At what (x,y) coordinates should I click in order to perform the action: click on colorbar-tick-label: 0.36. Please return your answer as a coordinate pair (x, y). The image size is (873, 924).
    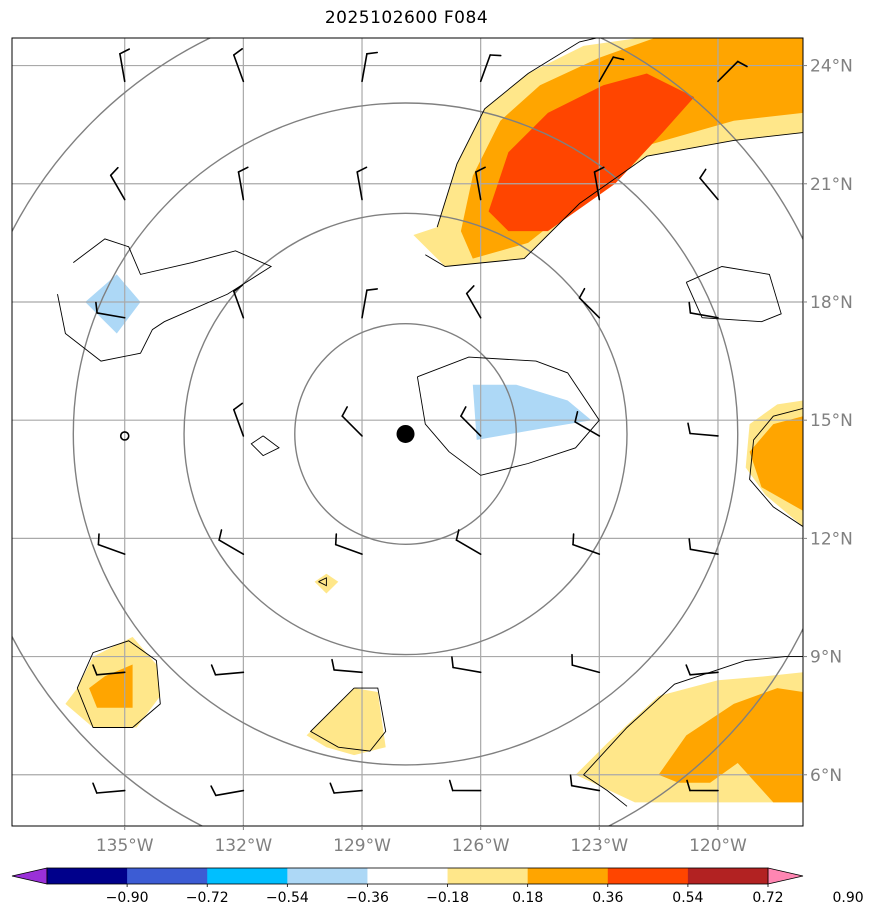
    Looking at the image, I should click on (607, 898).